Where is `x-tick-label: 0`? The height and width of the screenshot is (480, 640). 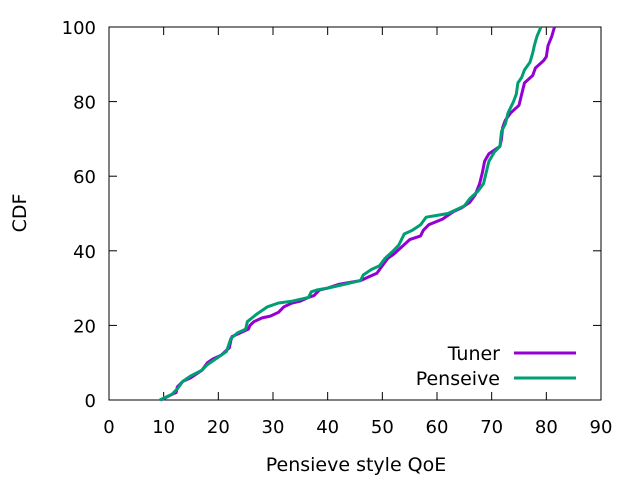 x-tick-label: 0 is located at coordinates (108, 427).